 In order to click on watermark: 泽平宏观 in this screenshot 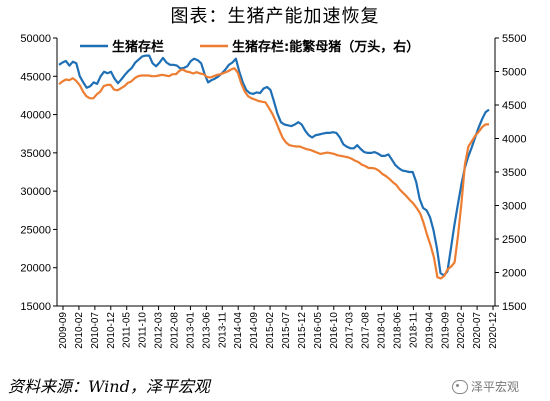, I will do `click(485, 386)`.